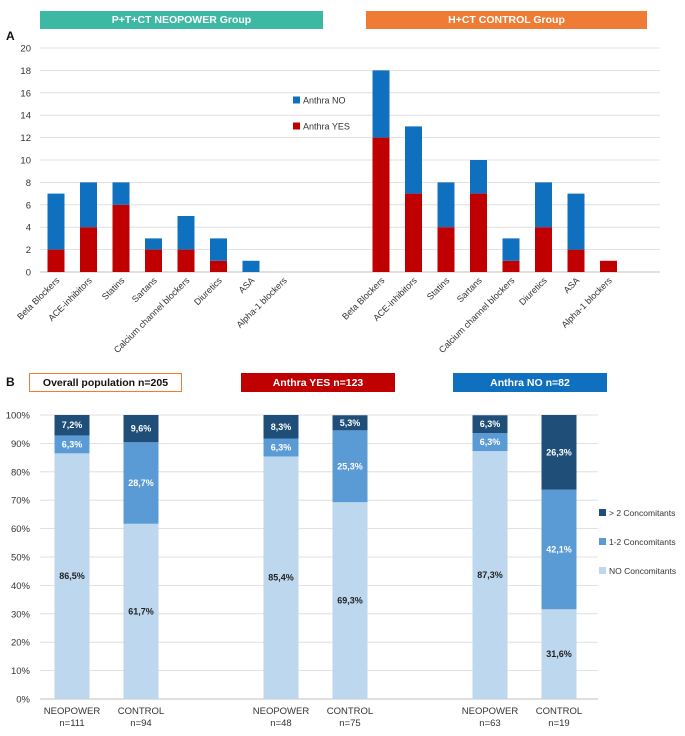 The width and height of the screenshot is (685, 736). I want to click on anthra-yes-banner: Anthra YES n=123, so click(318, 382).